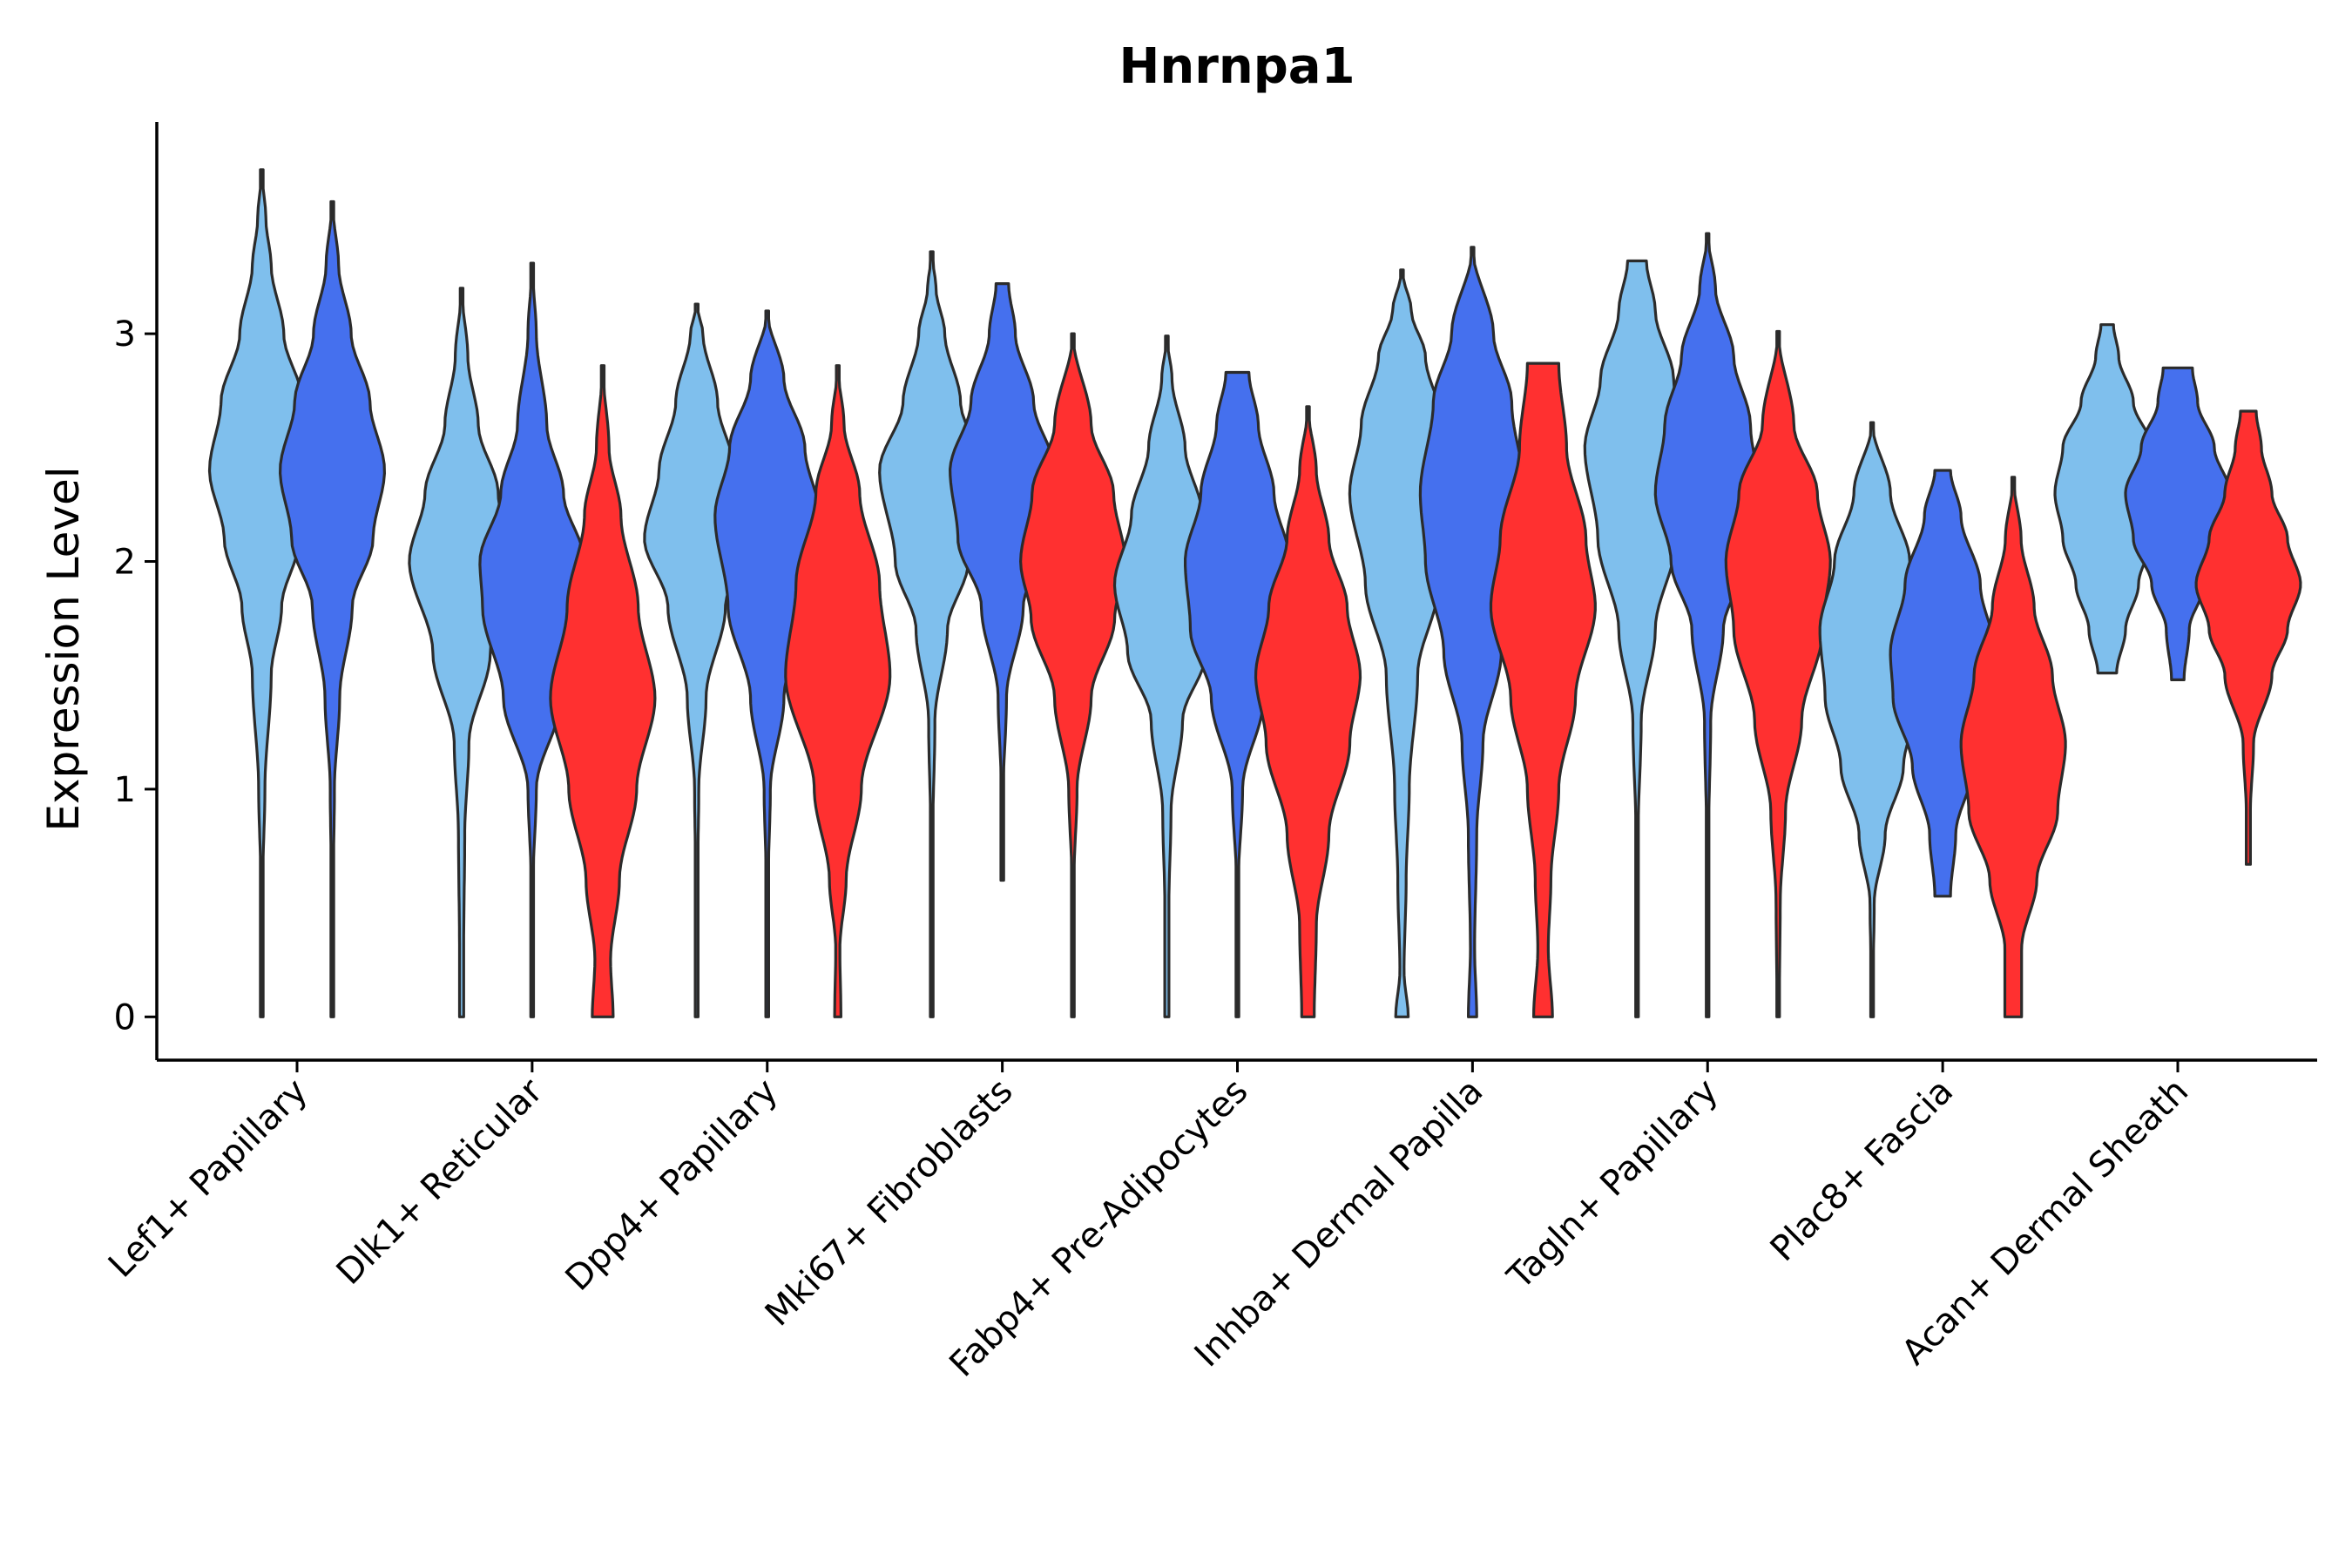 The height and width of the screenshot is (1568, 2352). What do you see at coordinates (208, 1178) in the screenshot?
I see `x-tick-label-1: Lef1+ Papillary` at bounding box center [208, 1178].